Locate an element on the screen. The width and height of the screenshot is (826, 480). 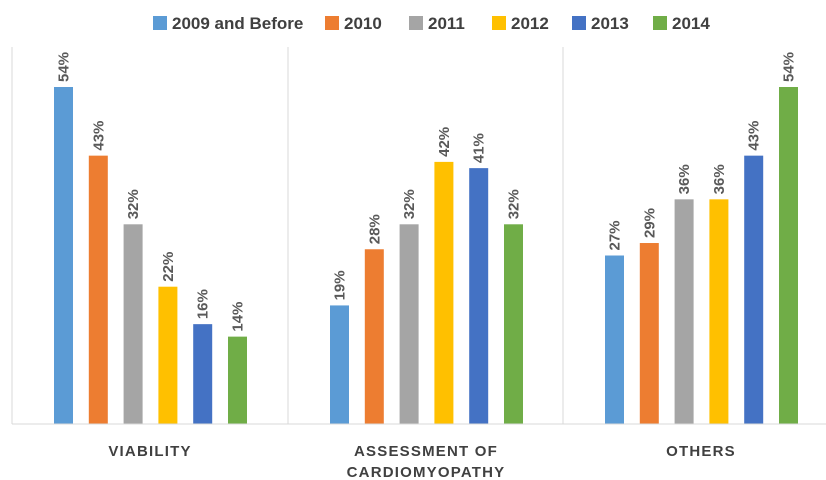
data-label-others-2014: 54% is located at coordinates (789, 67).